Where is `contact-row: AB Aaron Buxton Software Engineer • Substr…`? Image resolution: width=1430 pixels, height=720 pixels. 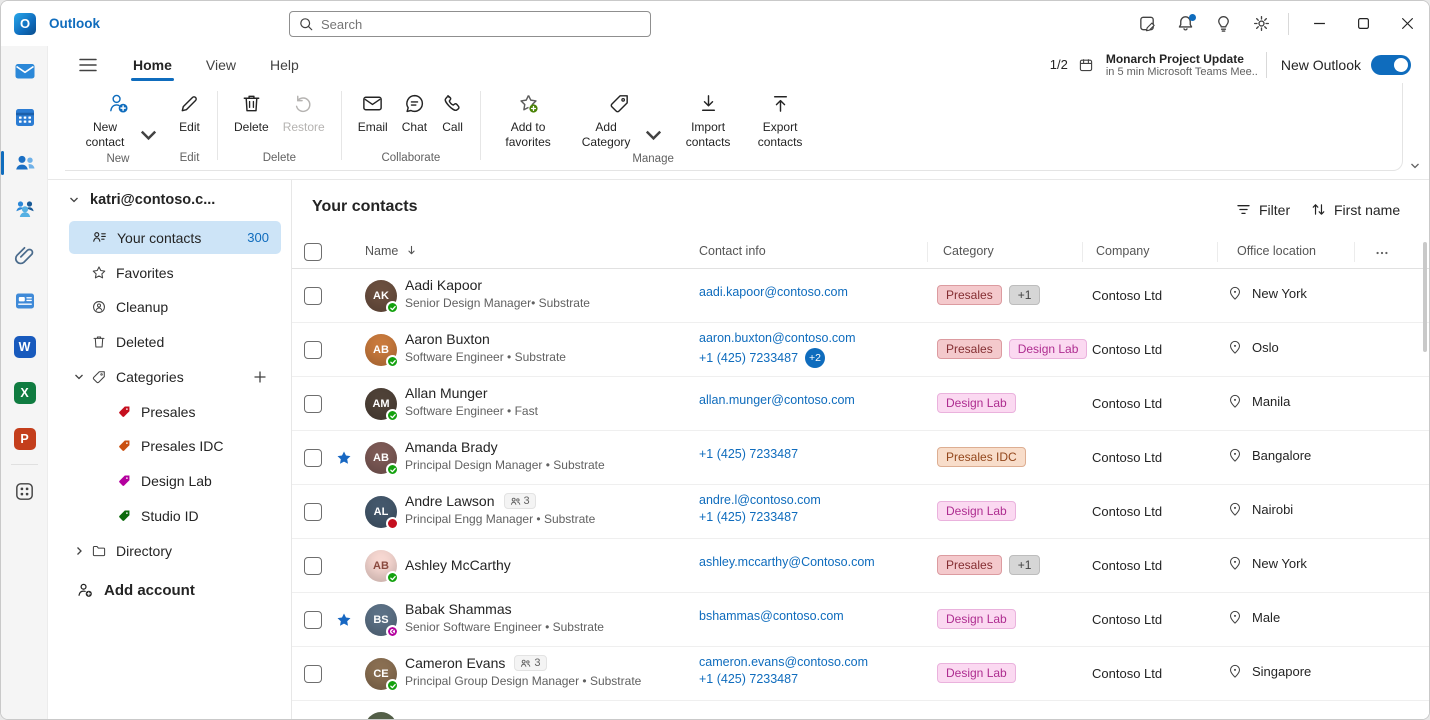 contact-row: AB Aaron Buxton Software Engineer • Substr… is located at coordinates (860, 350).